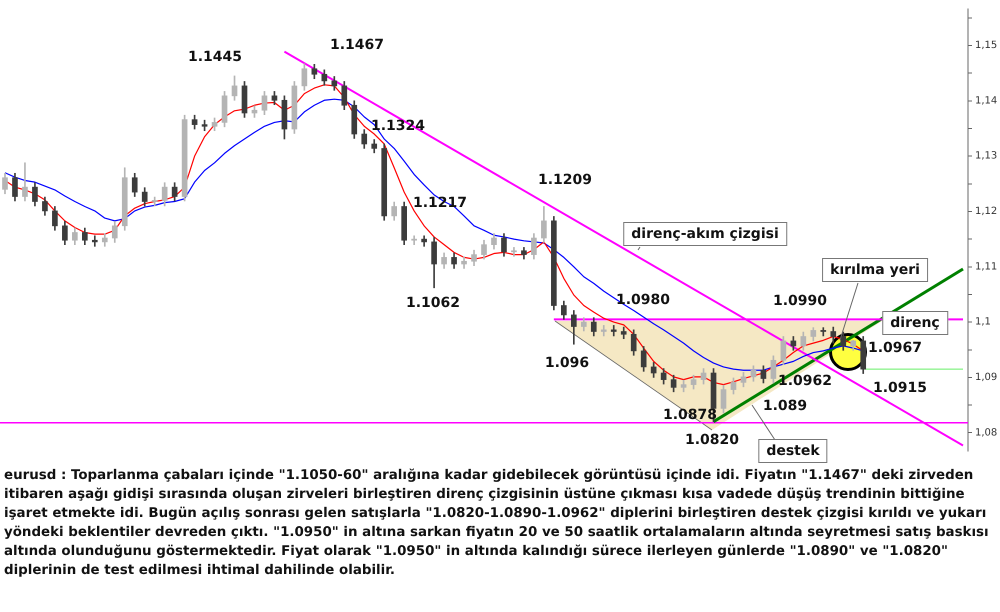  What do you see at coordinates (986, 212) in the screenshot?
I see `y-tick-label: 1,12` at bounding box center [986, 212].